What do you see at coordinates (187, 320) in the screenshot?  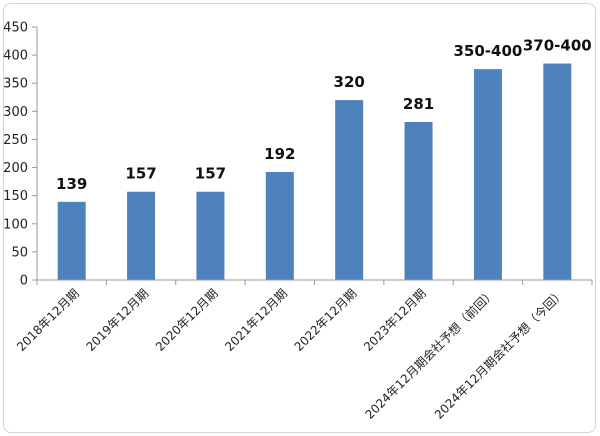 I see `category-label: 2020年12月期` at bounding box center [187, 320].